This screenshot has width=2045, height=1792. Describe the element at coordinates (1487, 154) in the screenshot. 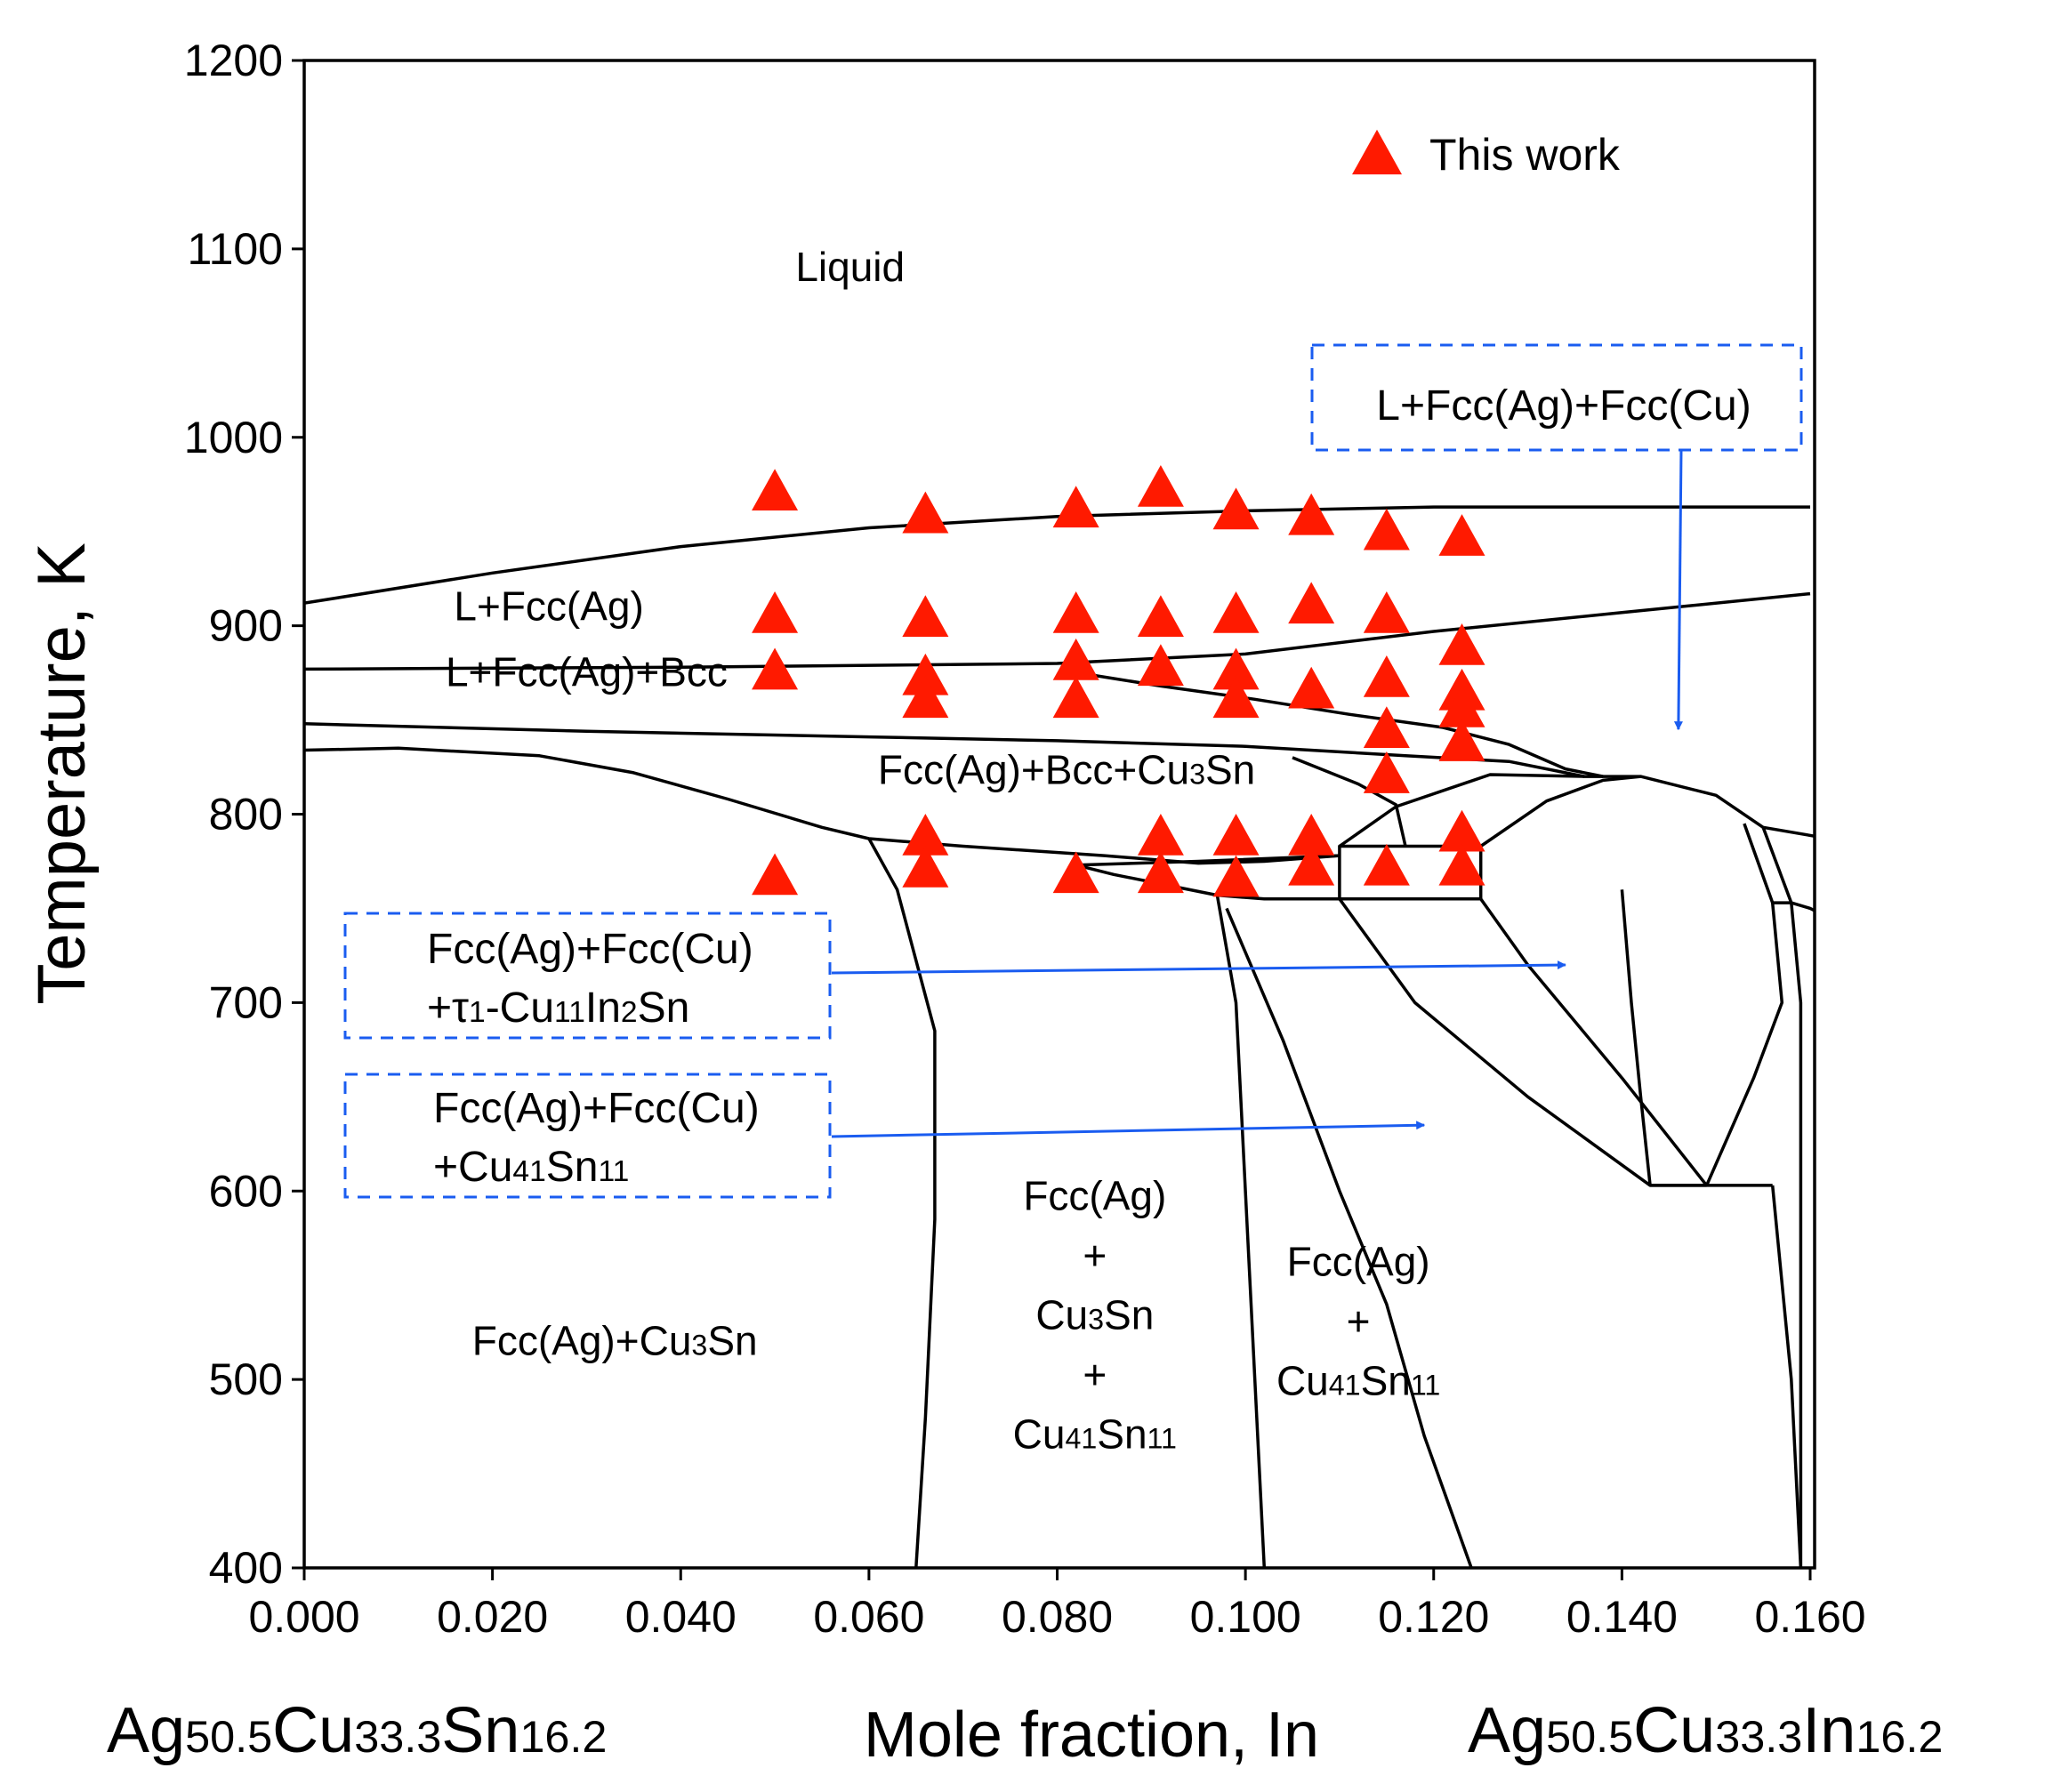

I see `legend: This work` at that location.